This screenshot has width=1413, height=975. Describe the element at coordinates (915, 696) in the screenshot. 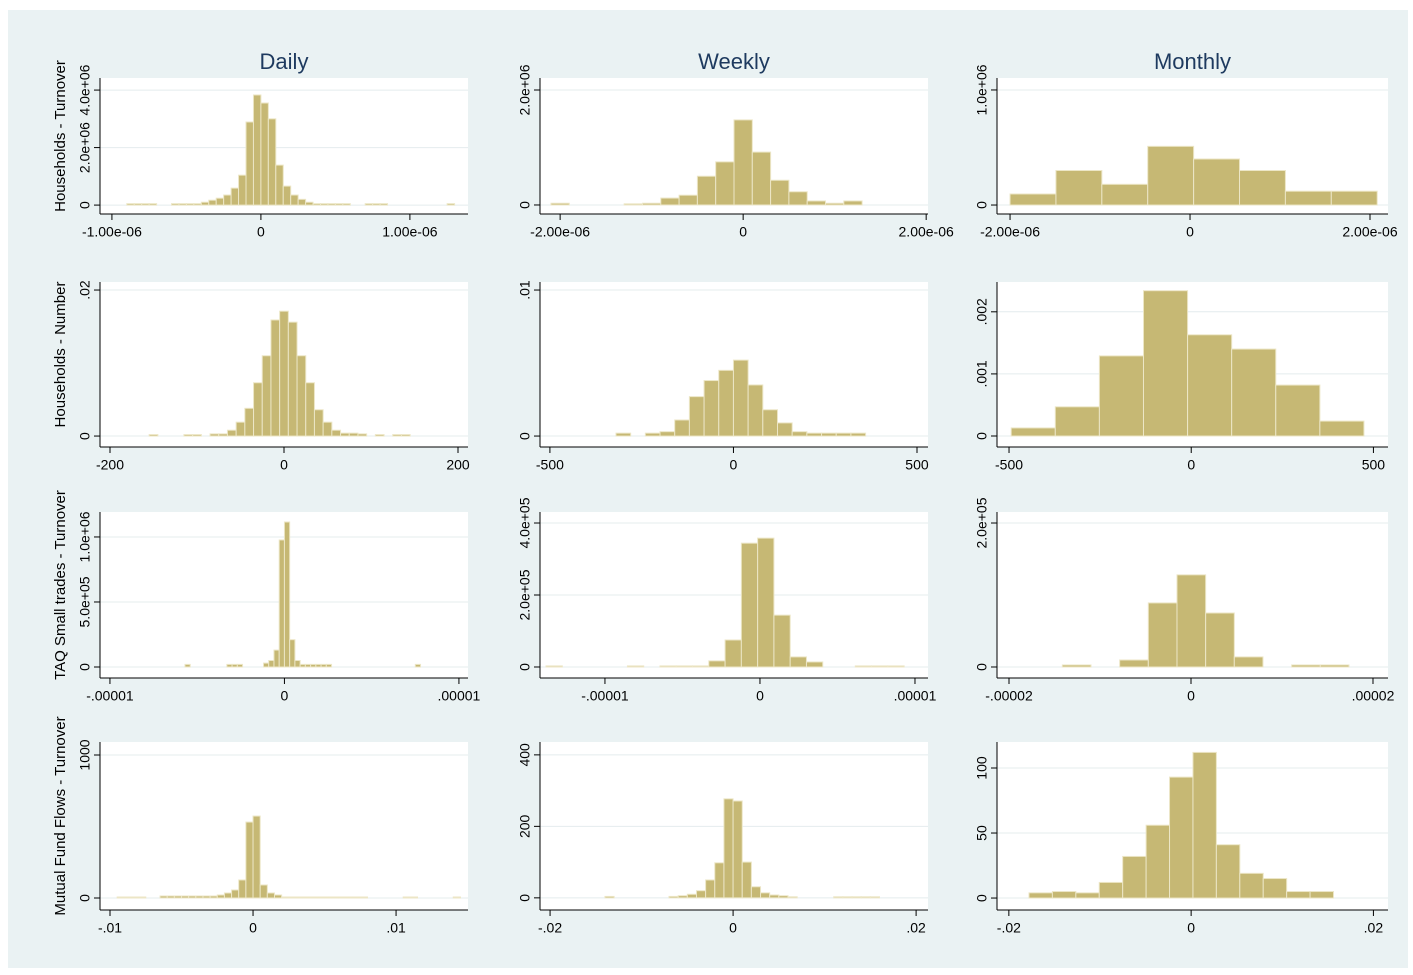

I see `x-tick-label: .00001` at that location.